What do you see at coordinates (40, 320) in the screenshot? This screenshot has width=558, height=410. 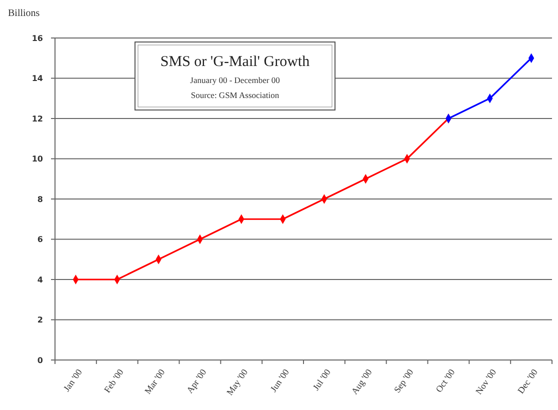 I see `y-tick-label: 2` at bounding box center [40, 320].